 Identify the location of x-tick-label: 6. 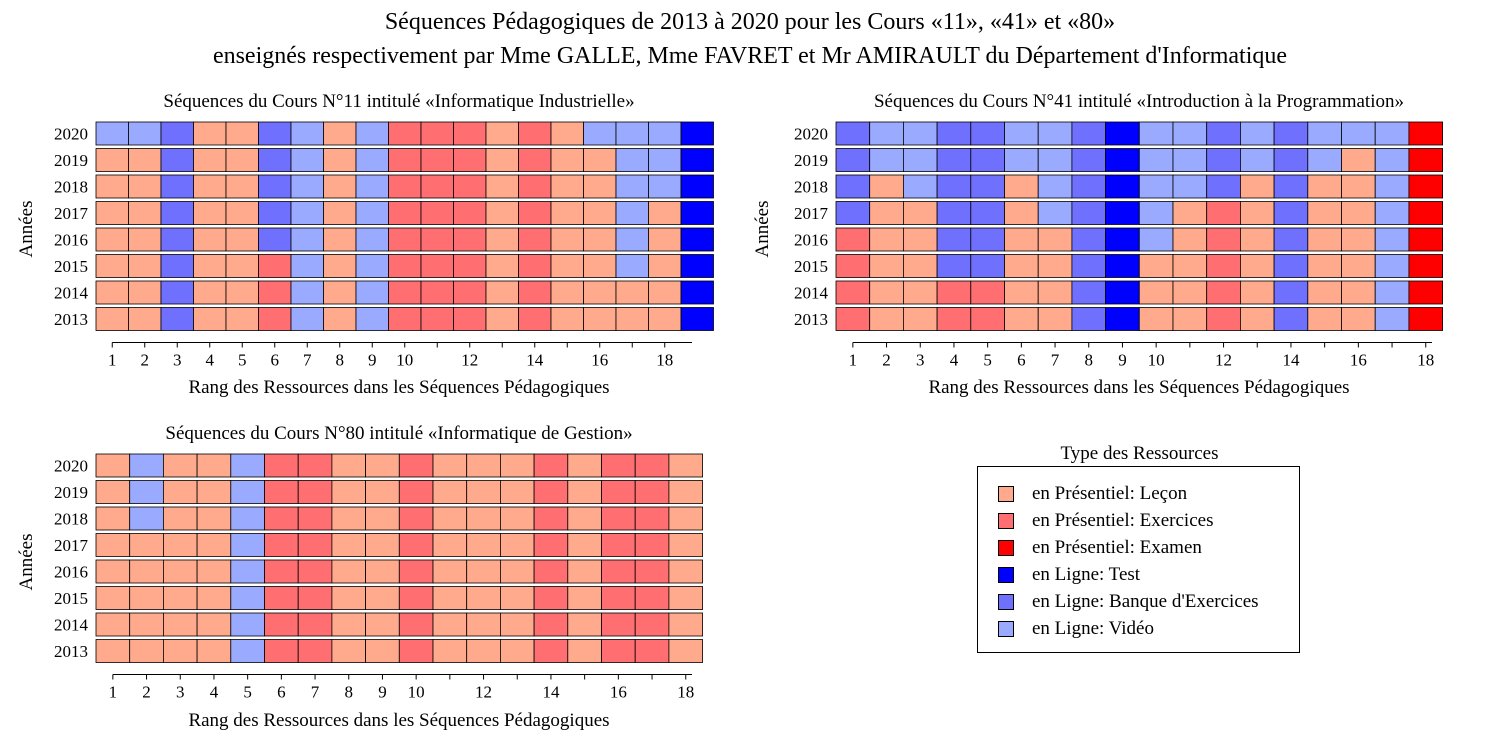
(275, 360).